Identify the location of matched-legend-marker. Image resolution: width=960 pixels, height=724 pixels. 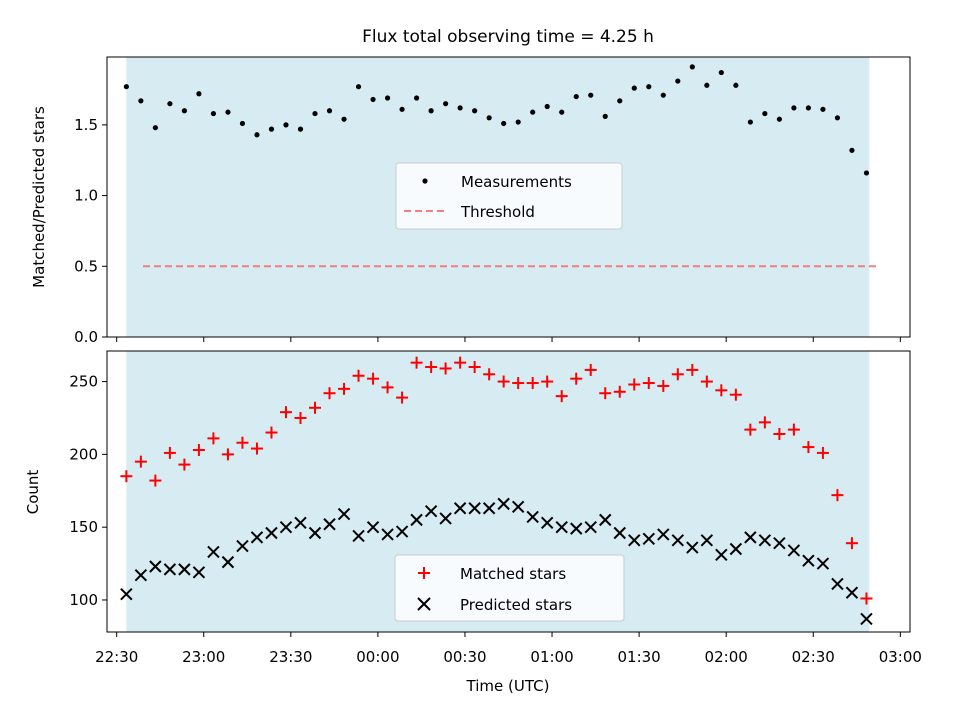
(424, 573).